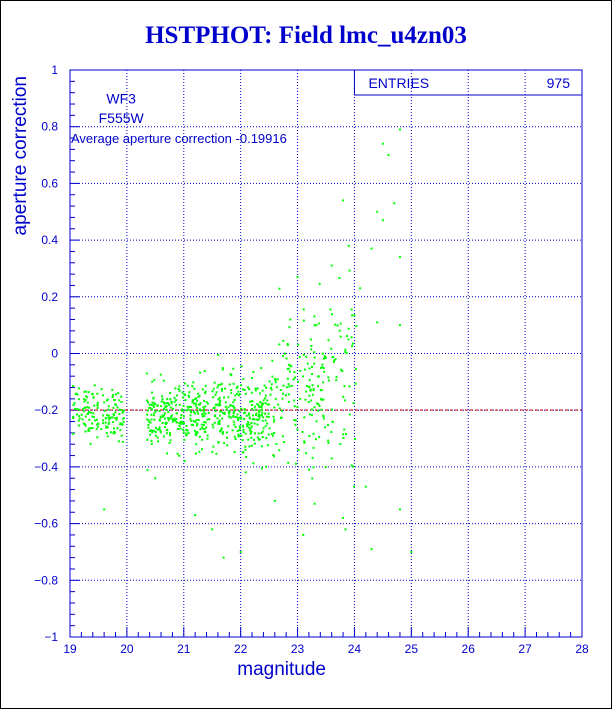 The width and height of the screenshot is (612, 709). Describe the element at coordinates (70, 649) in the screenshot. I see `x-tick-label: 19` at that location.